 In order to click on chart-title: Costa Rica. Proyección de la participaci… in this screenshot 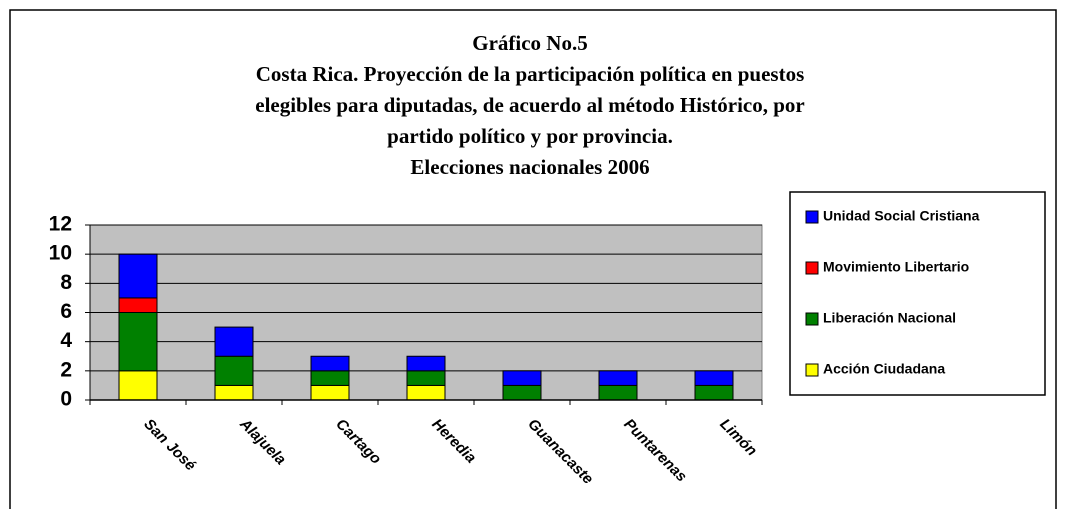, I will do `click(530, 74)`.